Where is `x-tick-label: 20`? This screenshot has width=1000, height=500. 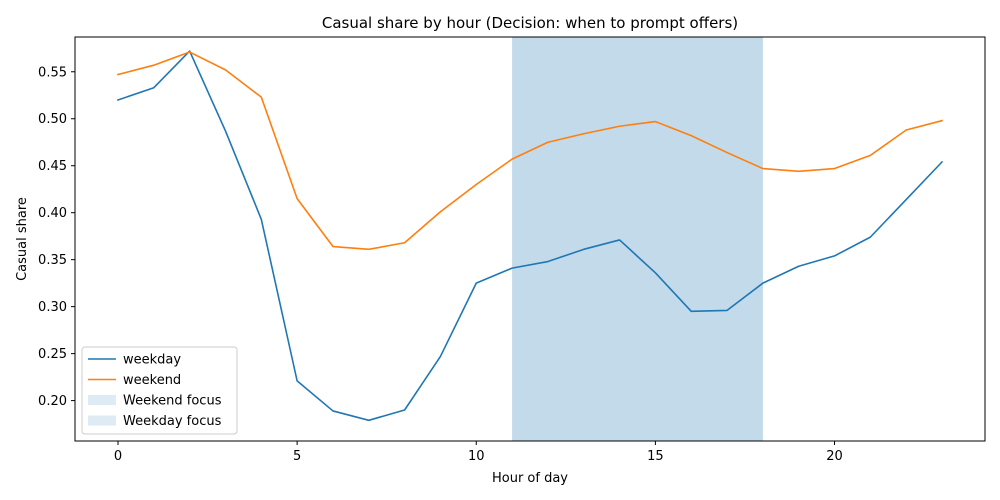
x-tick-label: 20 is located at coordinates (834, 456).